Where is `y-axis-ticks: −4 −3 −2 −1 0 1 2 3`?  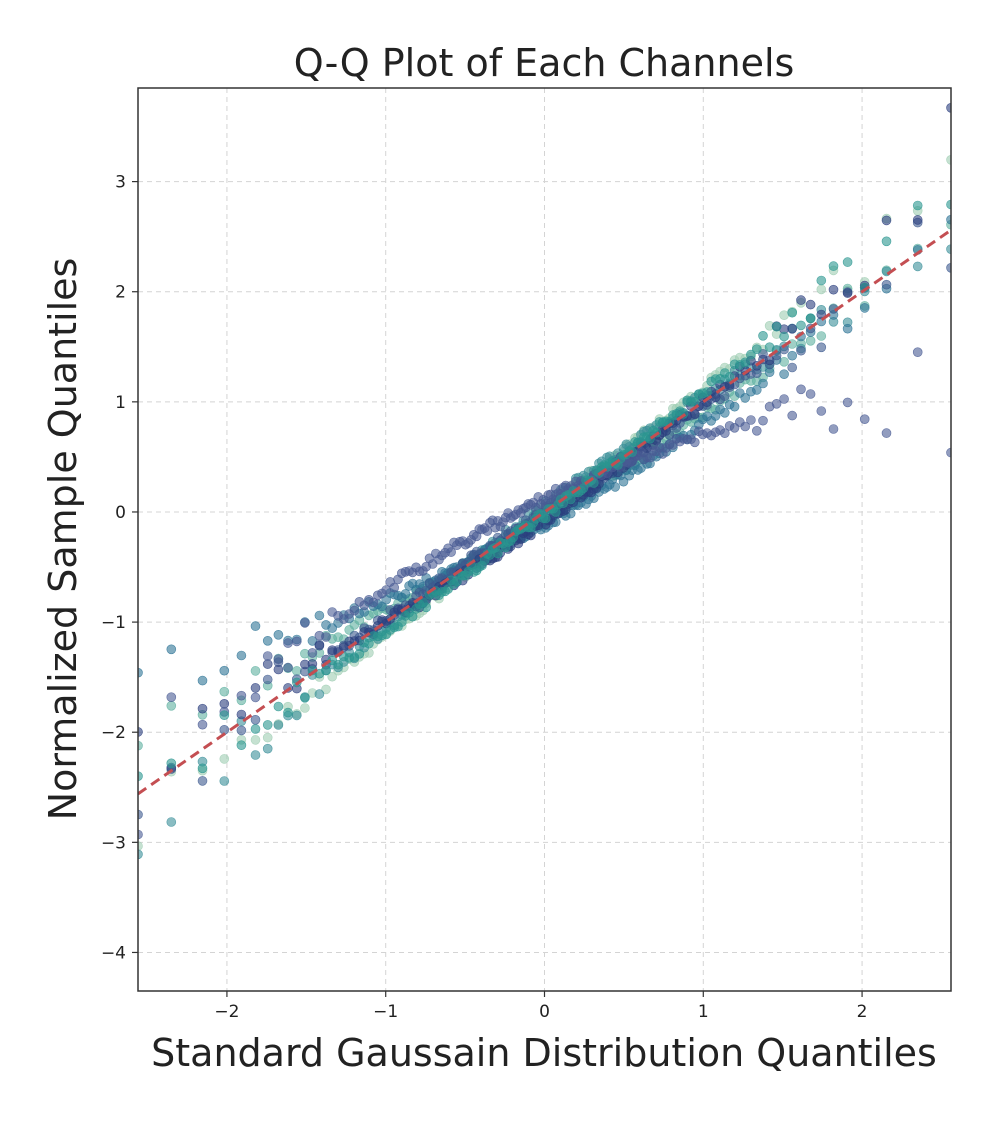
y-axis-ticks: −4 −3 −2 −1 0 1 2 3 is located at coordinates (119, 568).